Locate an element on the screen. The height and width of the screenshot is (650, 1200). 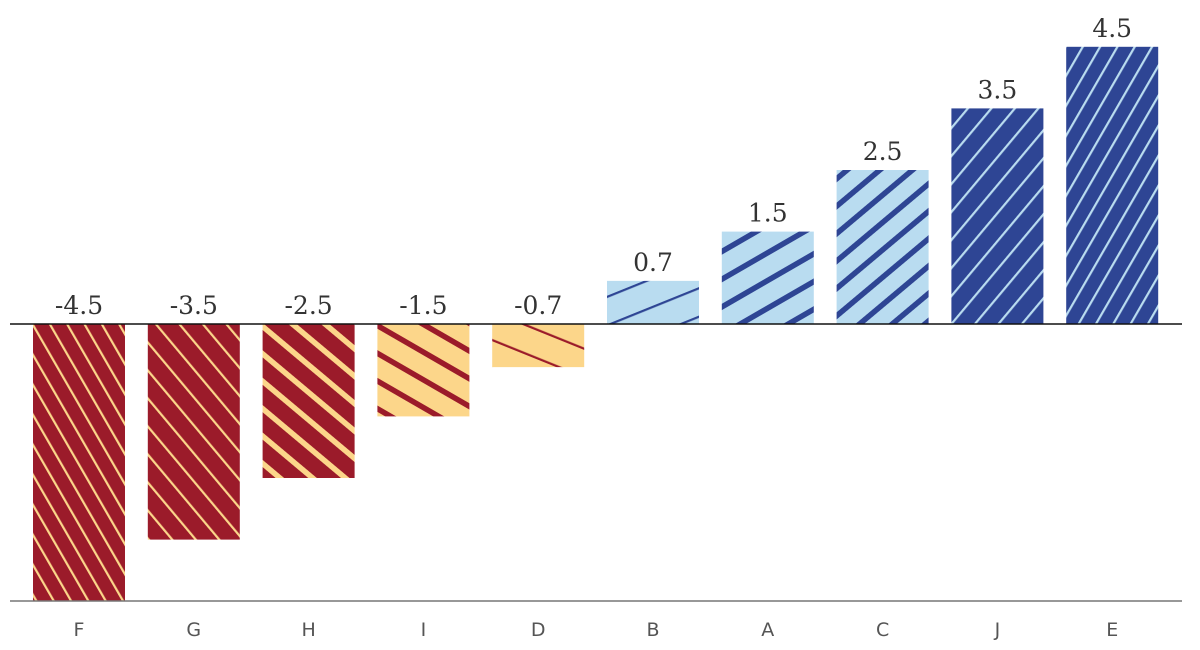
bar-J is located at coordinates (997, 216).